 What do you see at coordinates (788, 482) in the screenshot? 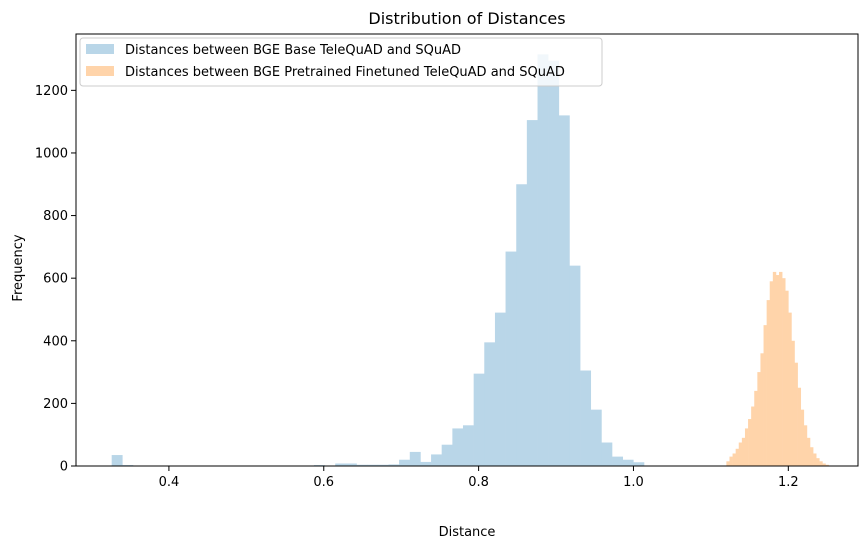
I see `x-tick-label: 1.2` at bounding box center [788, 482].